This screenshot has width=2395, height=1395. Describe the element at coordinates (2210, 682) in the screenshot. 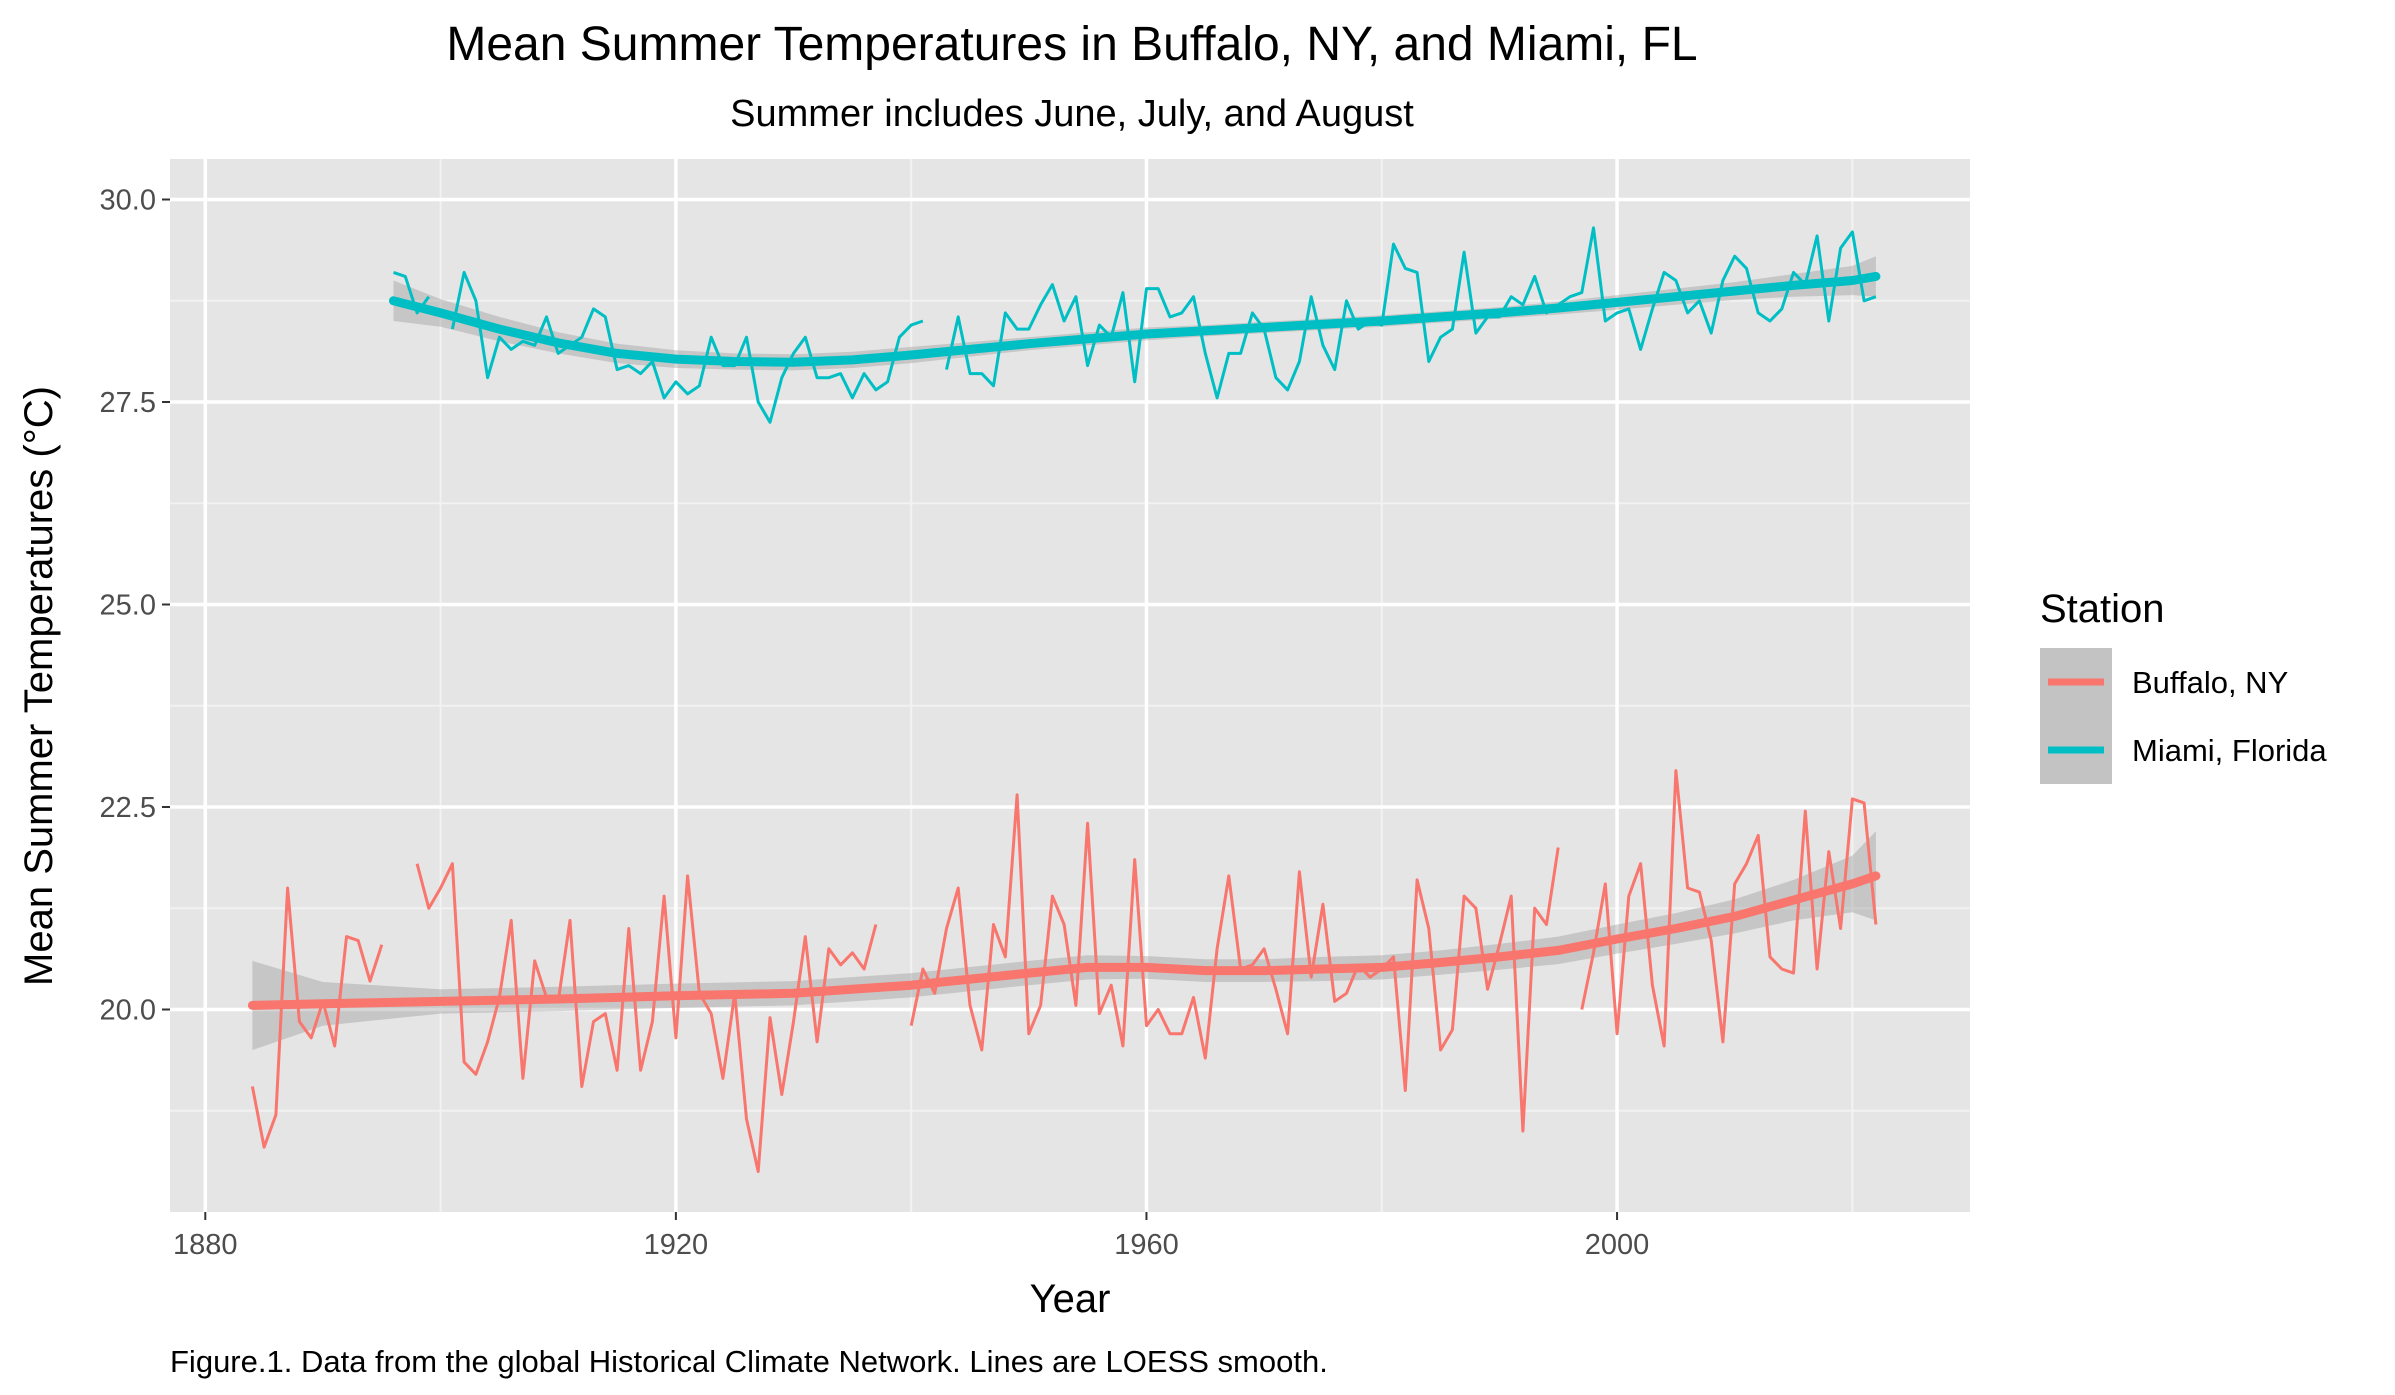

I see `legend-label: Buffalo, NY` at that location.